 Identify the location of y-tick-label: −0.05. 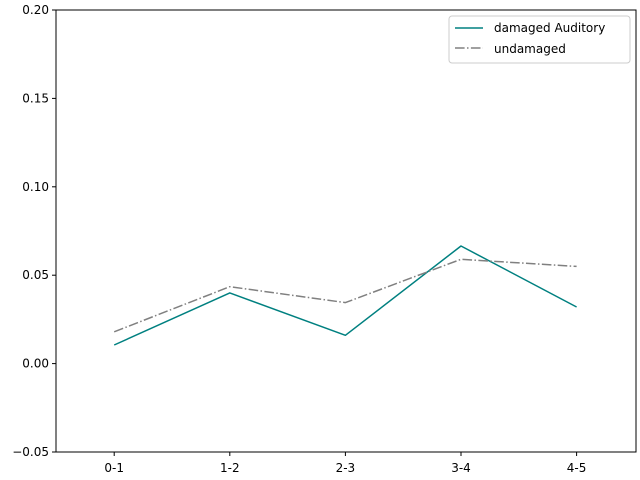
(30, 452).